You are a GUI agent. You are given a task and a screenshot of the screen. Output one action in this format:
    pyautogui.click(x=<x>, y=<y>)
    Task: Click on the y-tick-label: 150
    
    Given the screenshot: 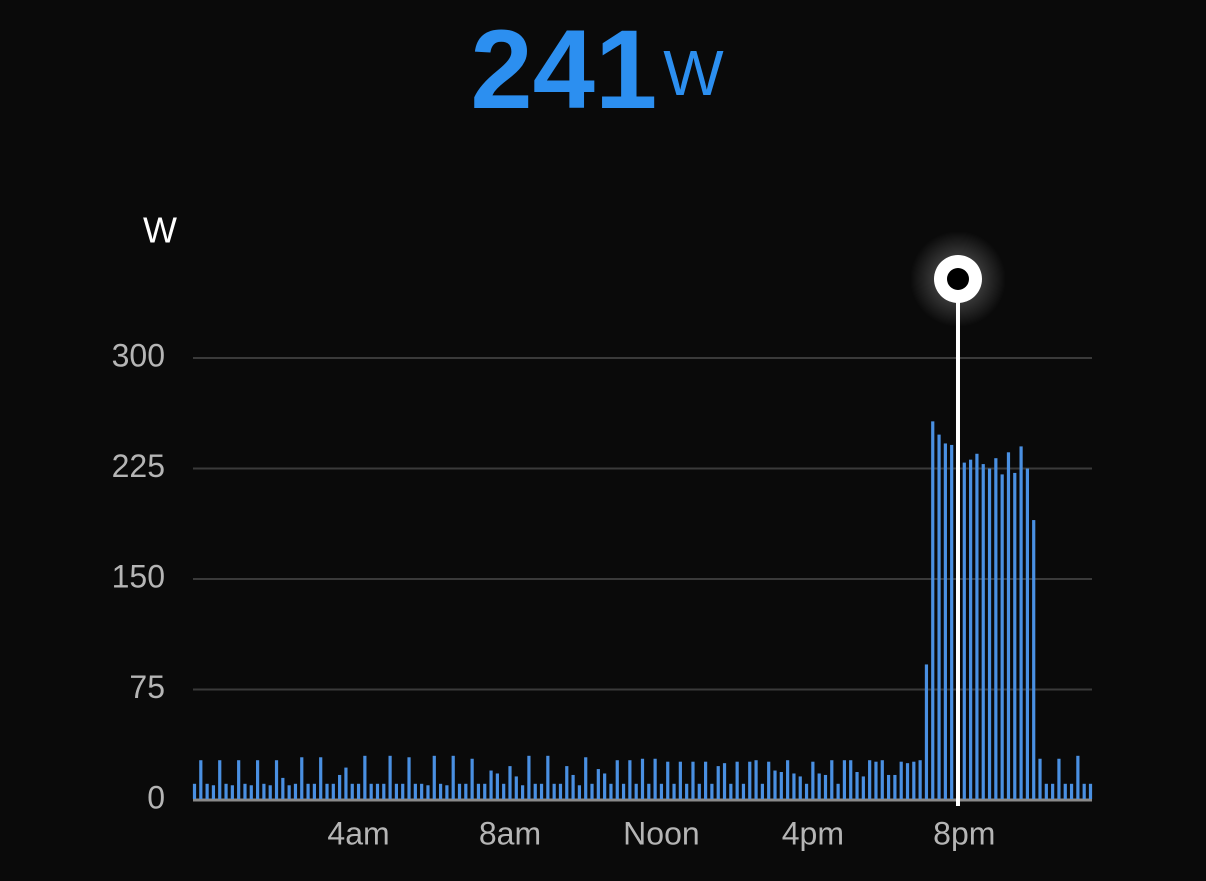 What is the action you would take?
    pyautogui.click(x=138, y=576)
    